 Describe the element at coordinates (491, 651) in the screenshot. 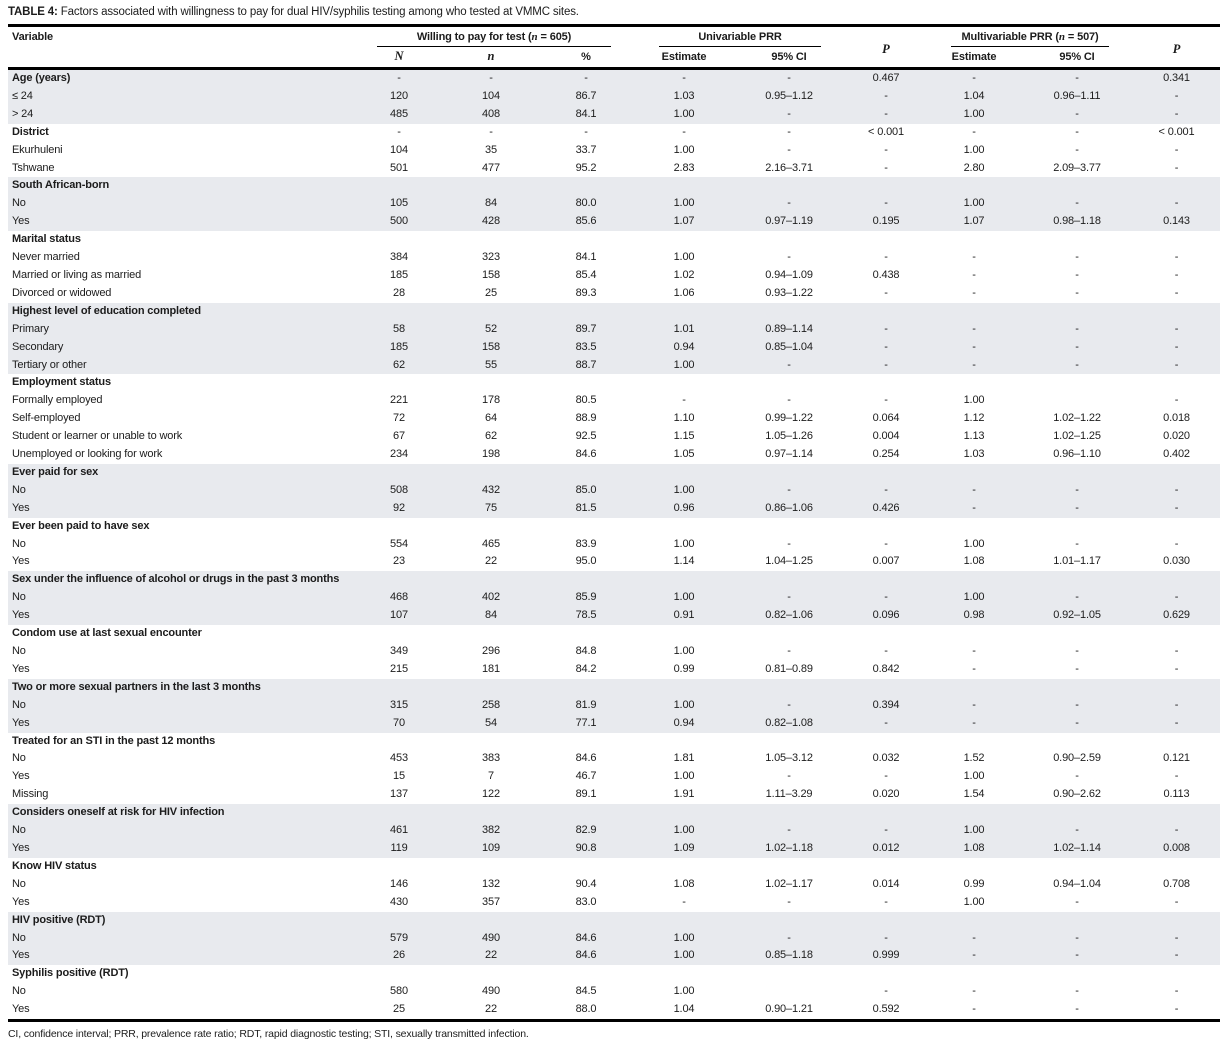

I see `value-cell: 296` at that location.